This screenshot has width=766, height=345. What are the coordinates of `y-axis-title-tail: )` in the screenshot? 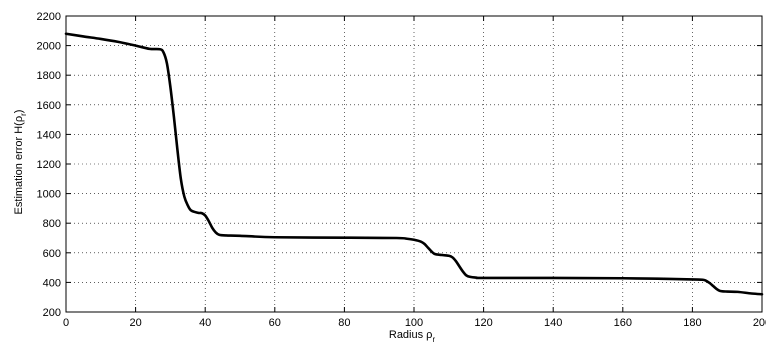 It's located at (19, 112).